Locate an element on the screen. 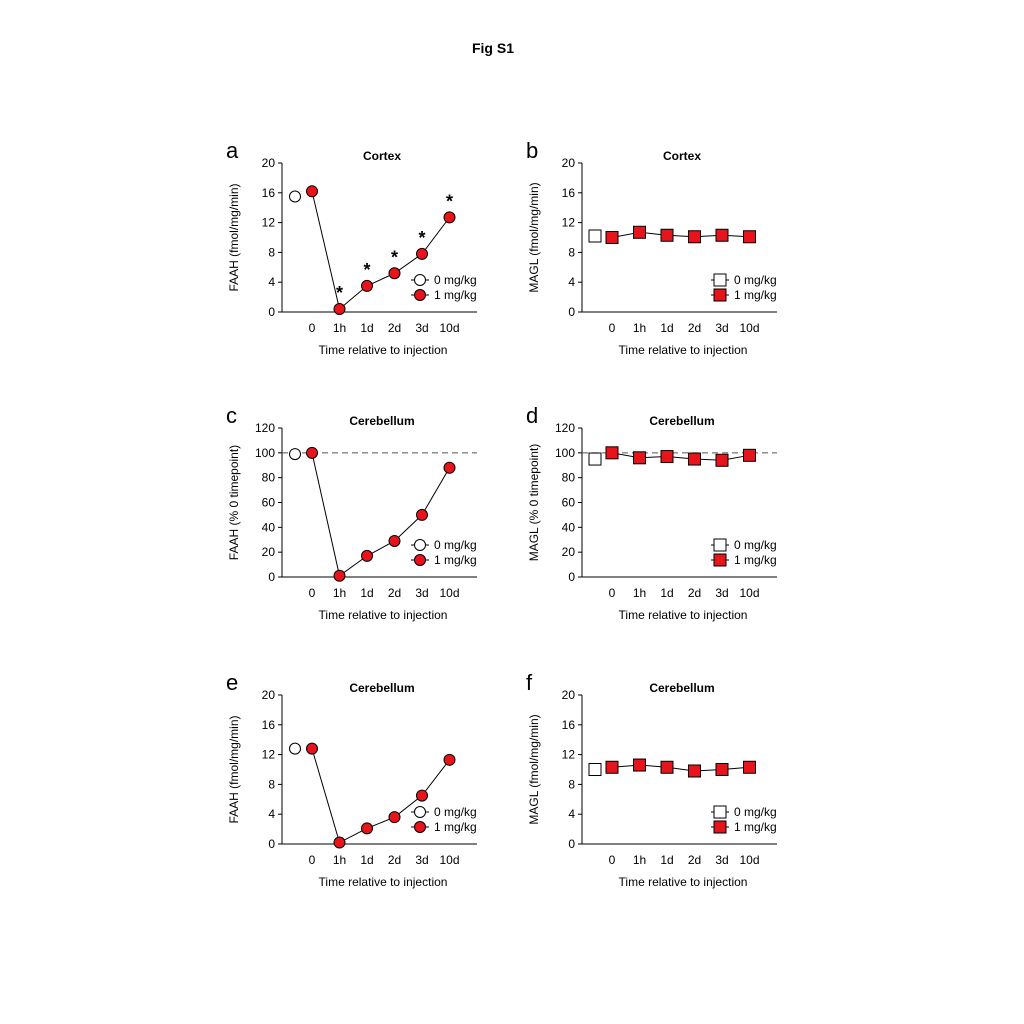  panel-letter: a is located at coordinates (232, 150).